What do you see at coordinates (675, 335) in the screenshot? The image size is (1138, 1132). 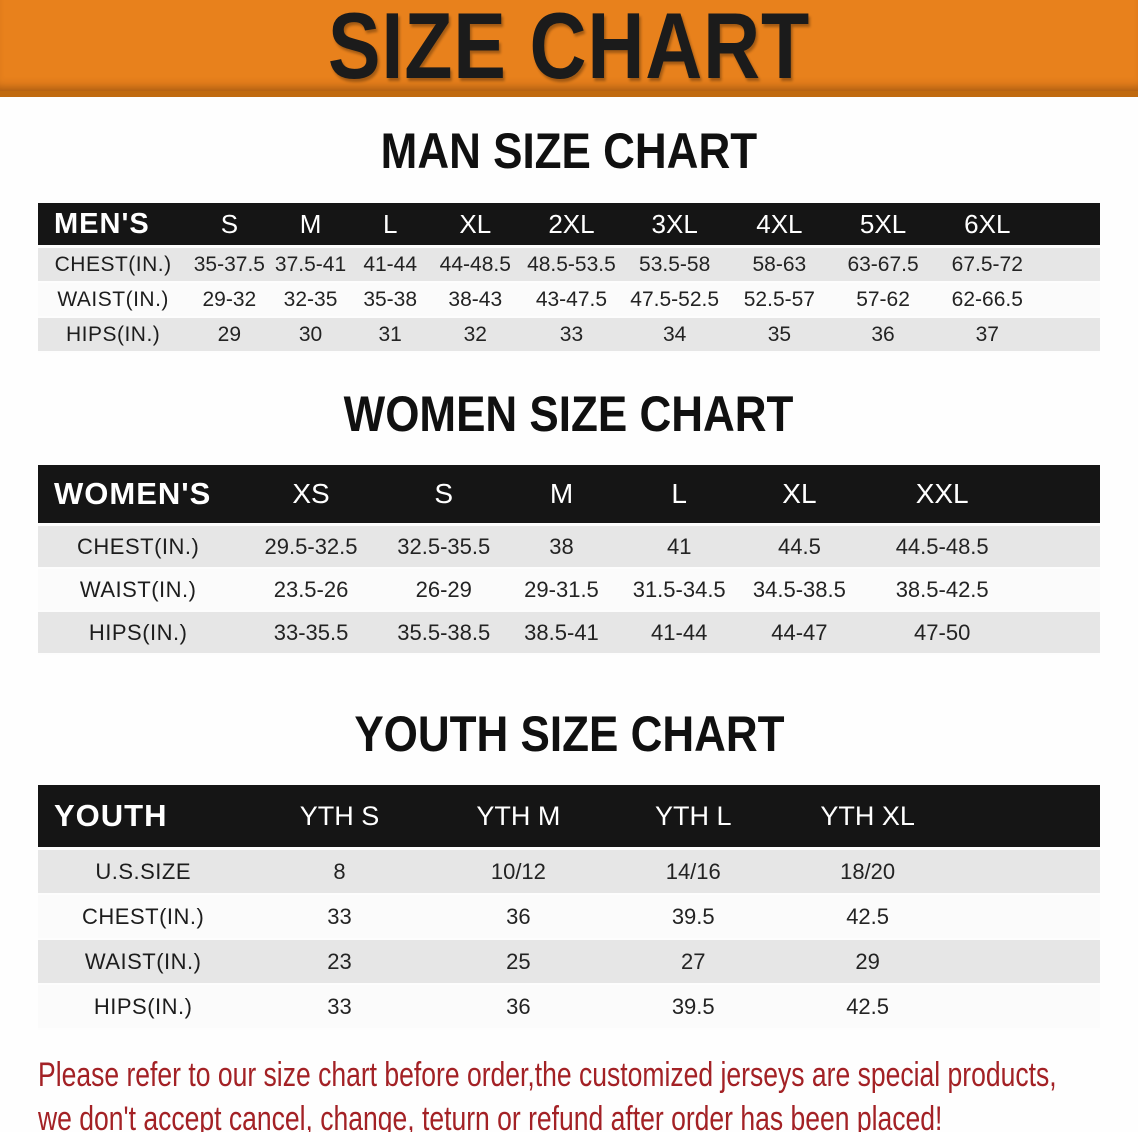 I see `size-value: 34` at bounding box center [675, 335].